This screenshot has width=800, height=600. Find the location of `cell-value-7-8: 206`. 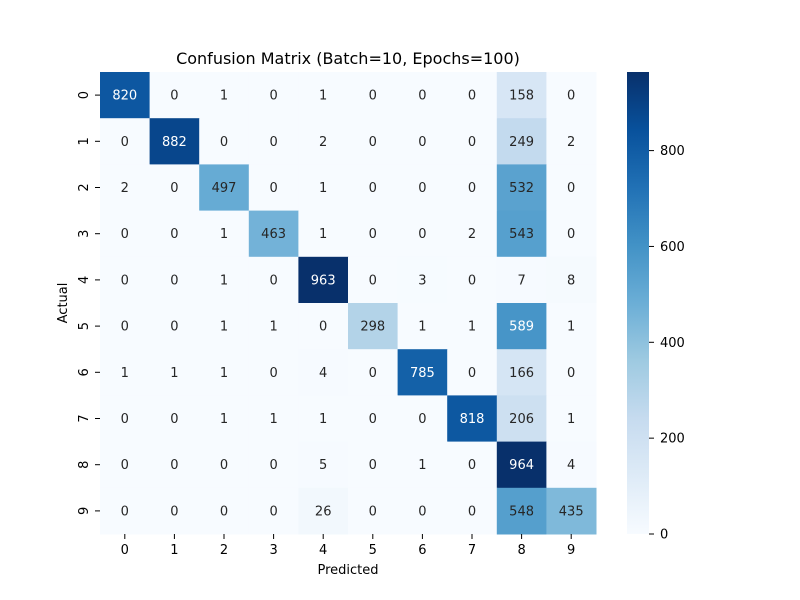

cell-value-7-8: 206 is located at coordinates (521, 419).